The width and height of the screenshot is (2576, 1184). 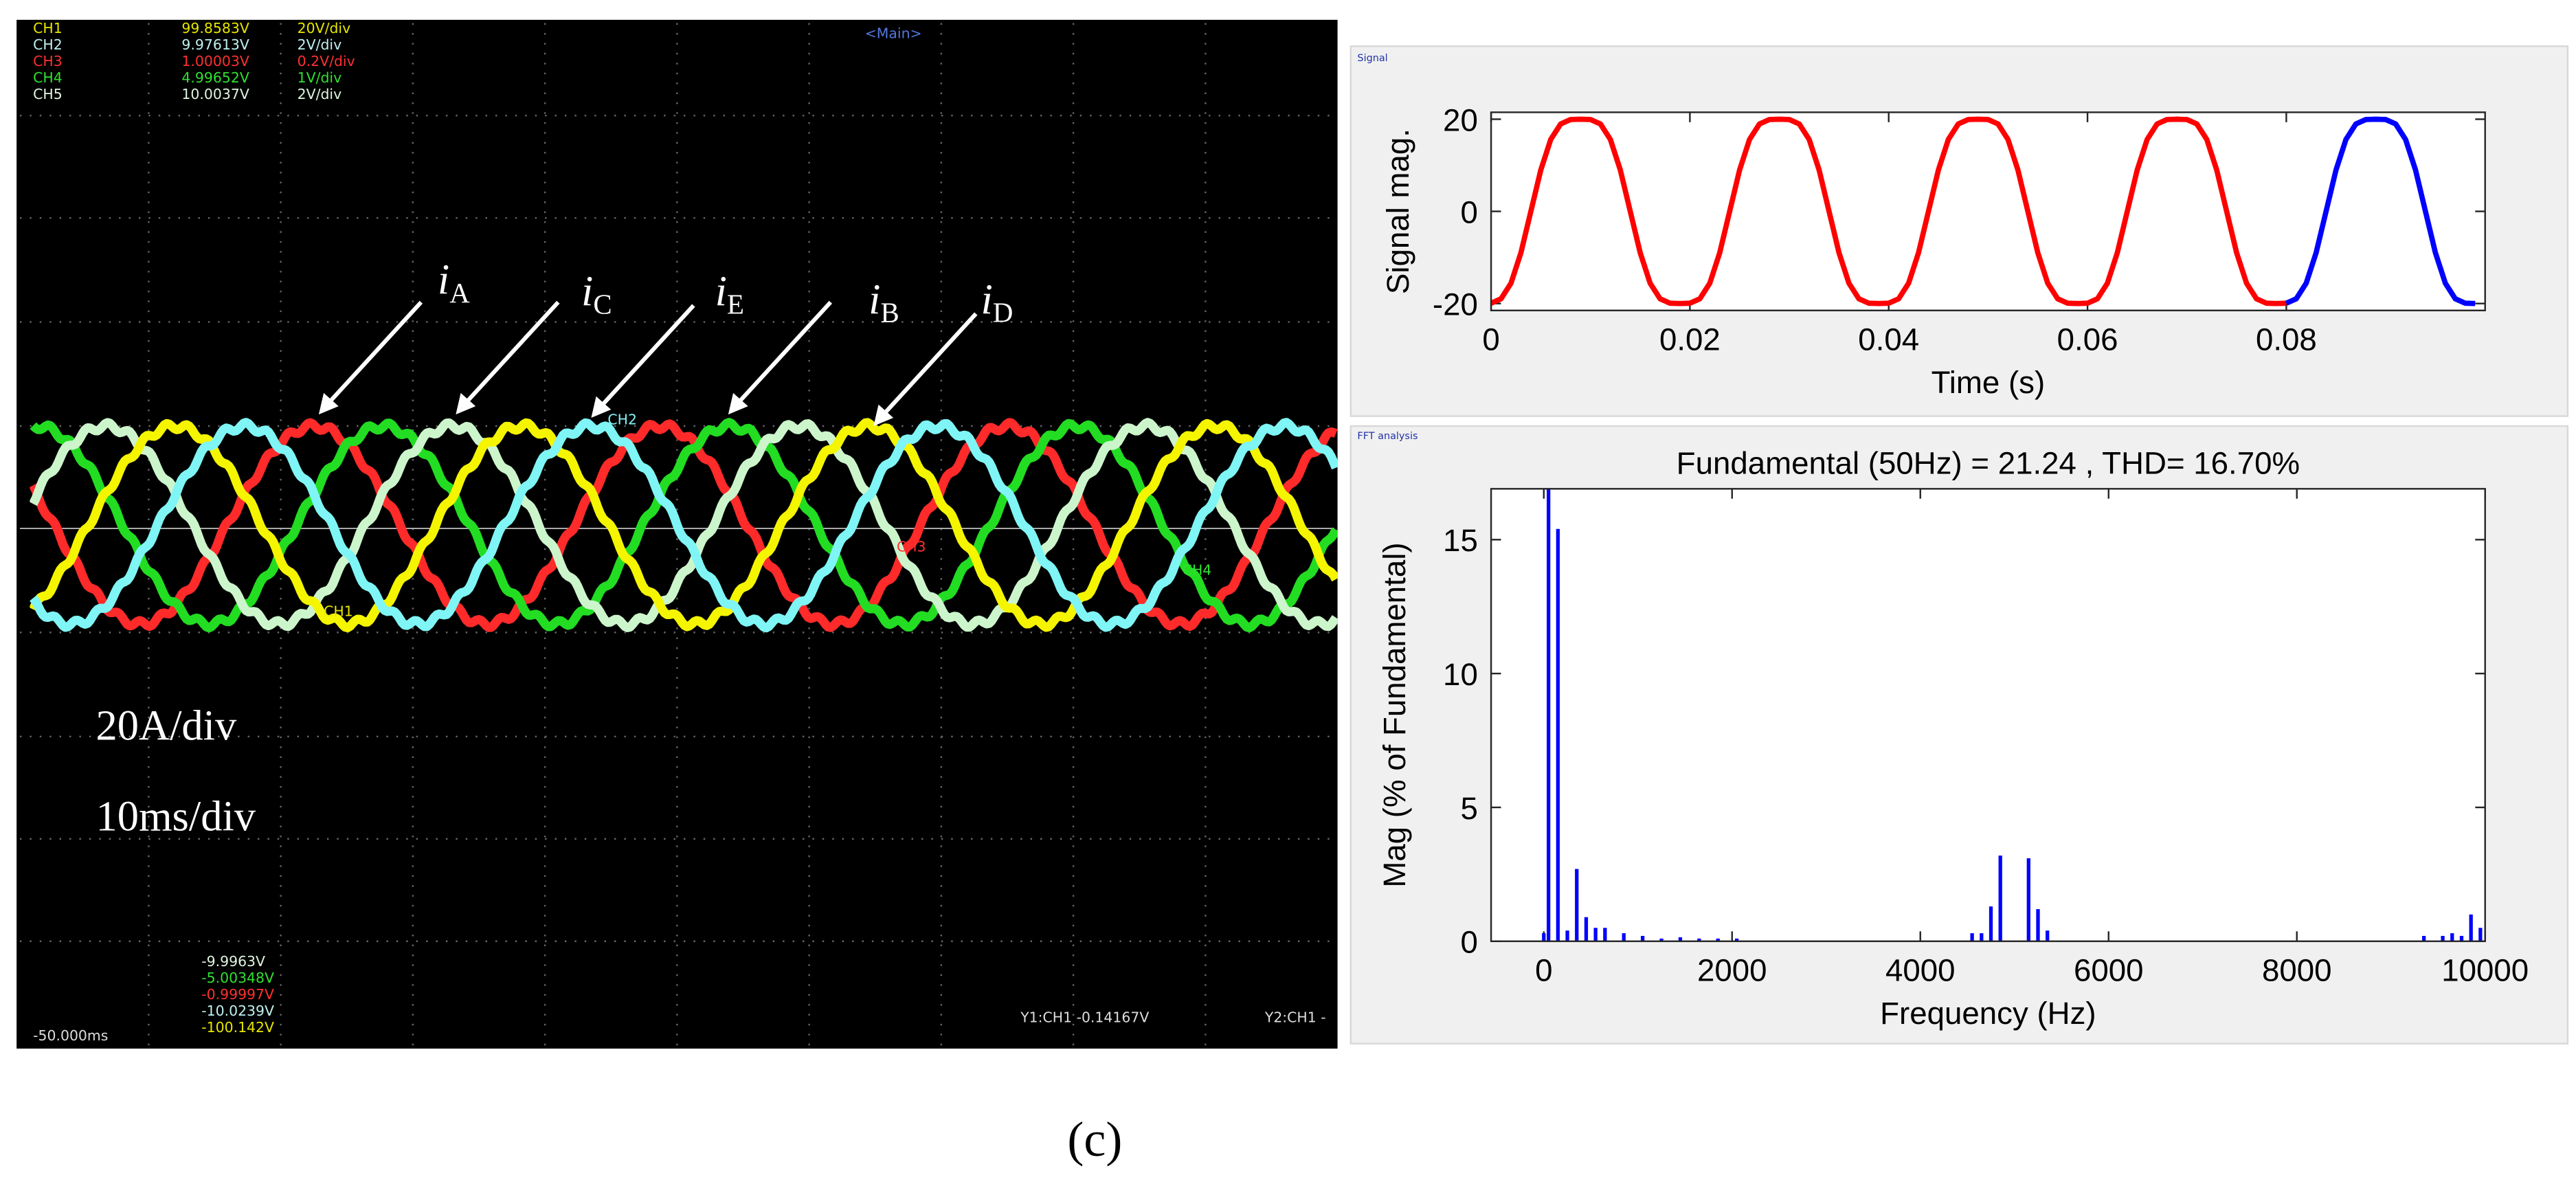 What do you see at coordinates (215, 44) in the screenshot?
I see `channel-value: 9.97613V` at bounding box center [215, 44].